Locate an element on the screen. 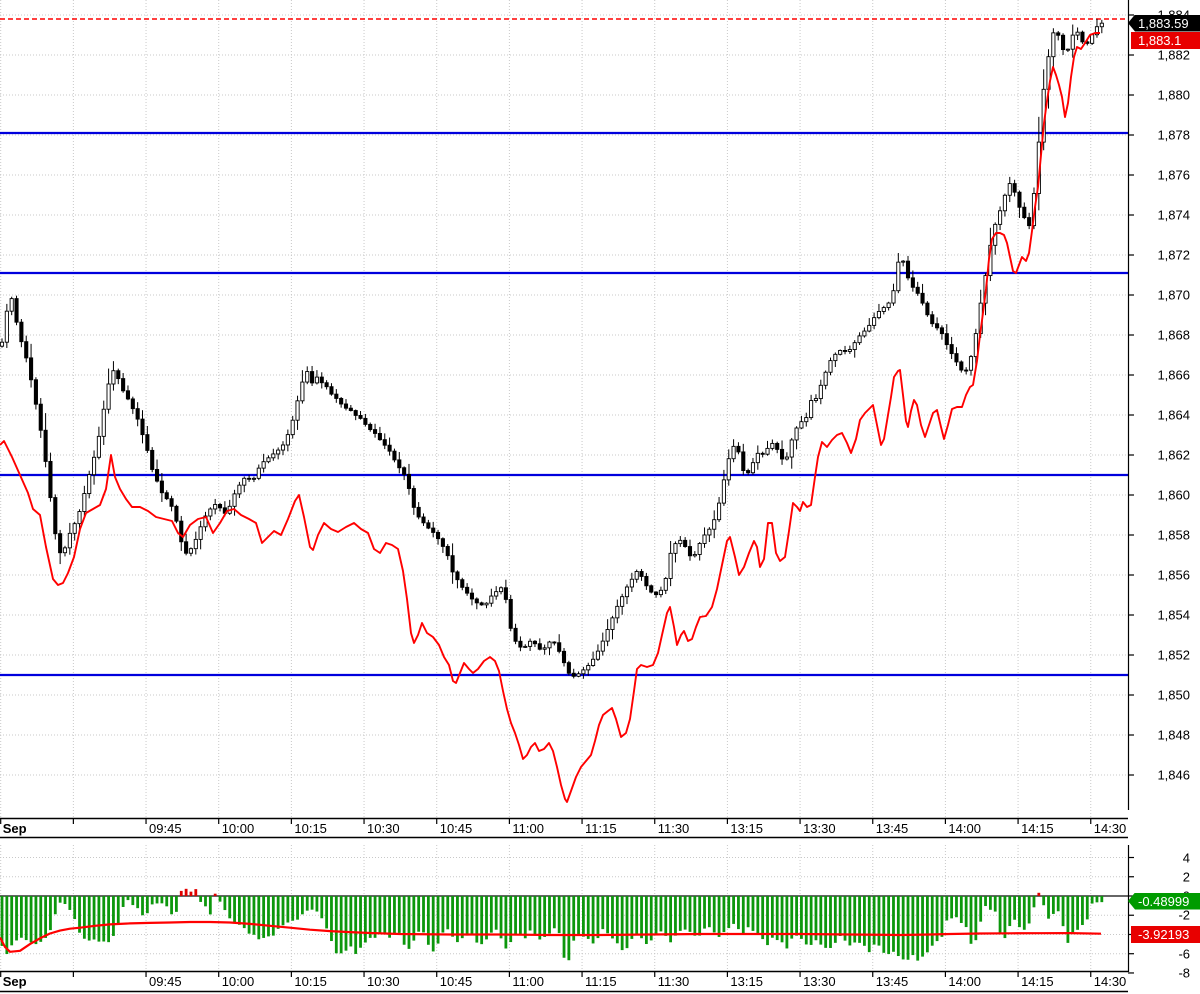 The width and height of the screenshot is (1200, 994). price-axis-label: 1,850 is located at coordinates (1173, 695).